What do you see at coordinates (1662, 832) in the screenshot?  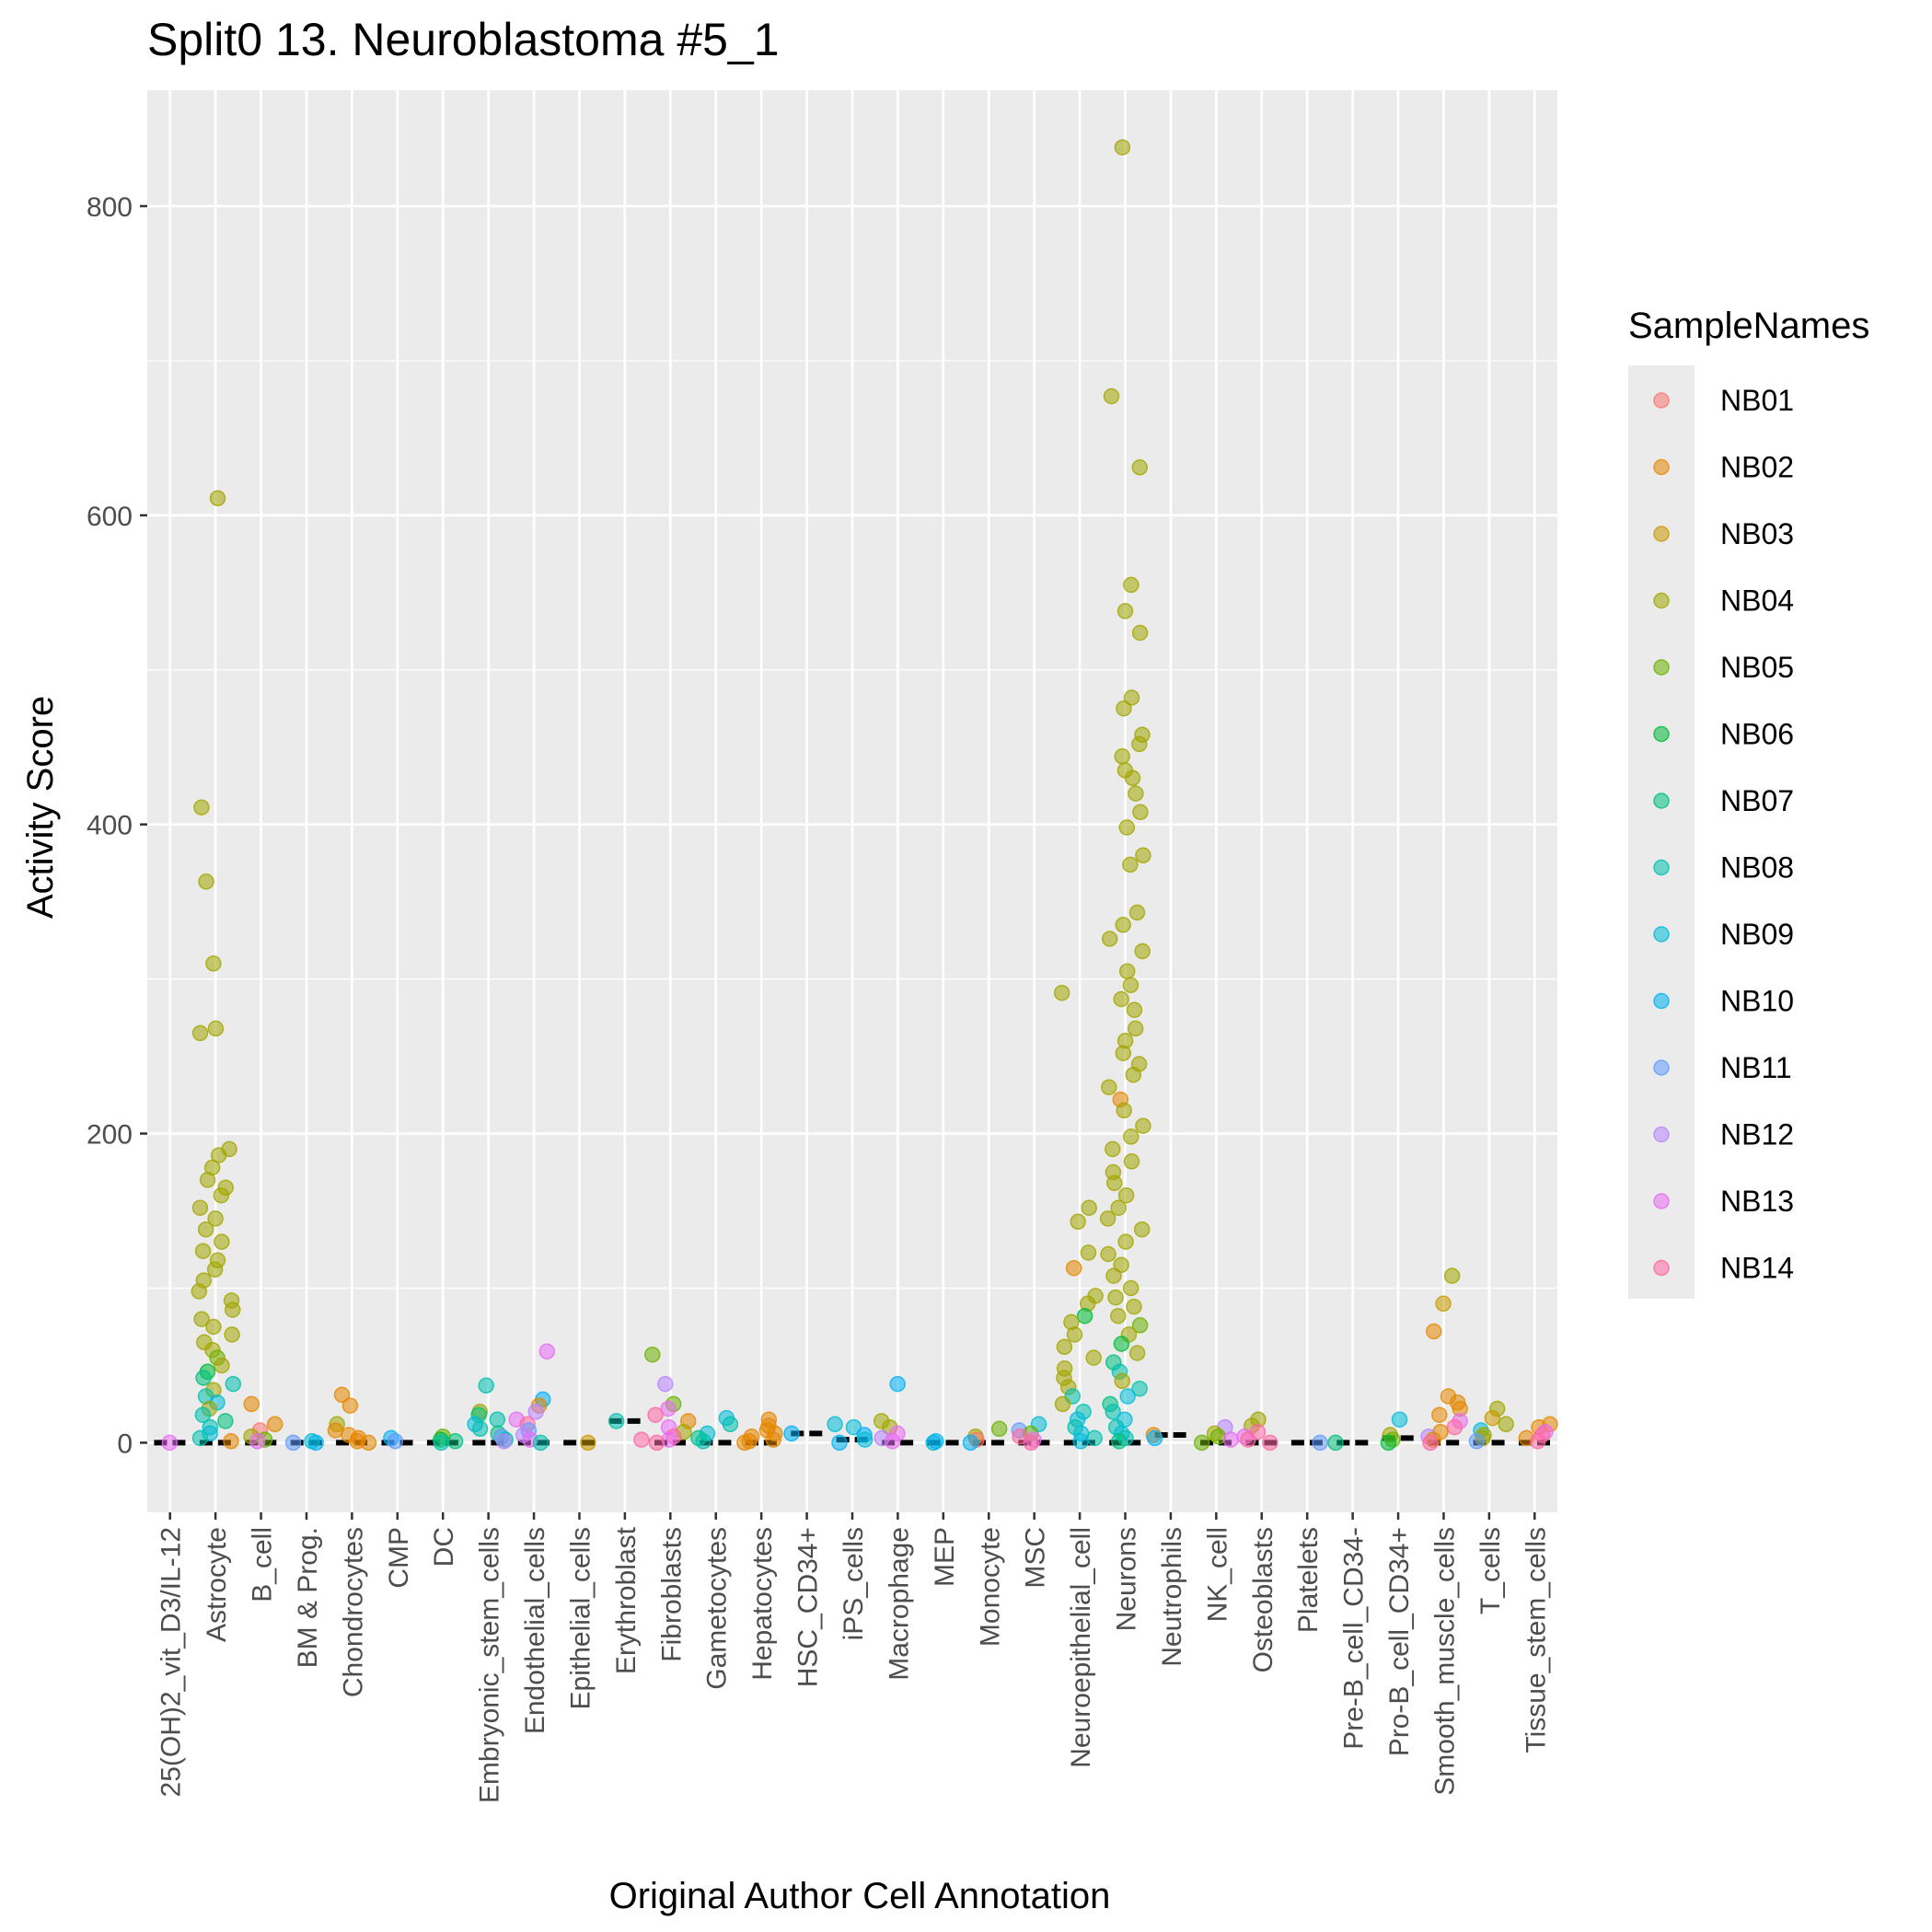 I see `legend-key-background` at bounding box center [1662, 832].